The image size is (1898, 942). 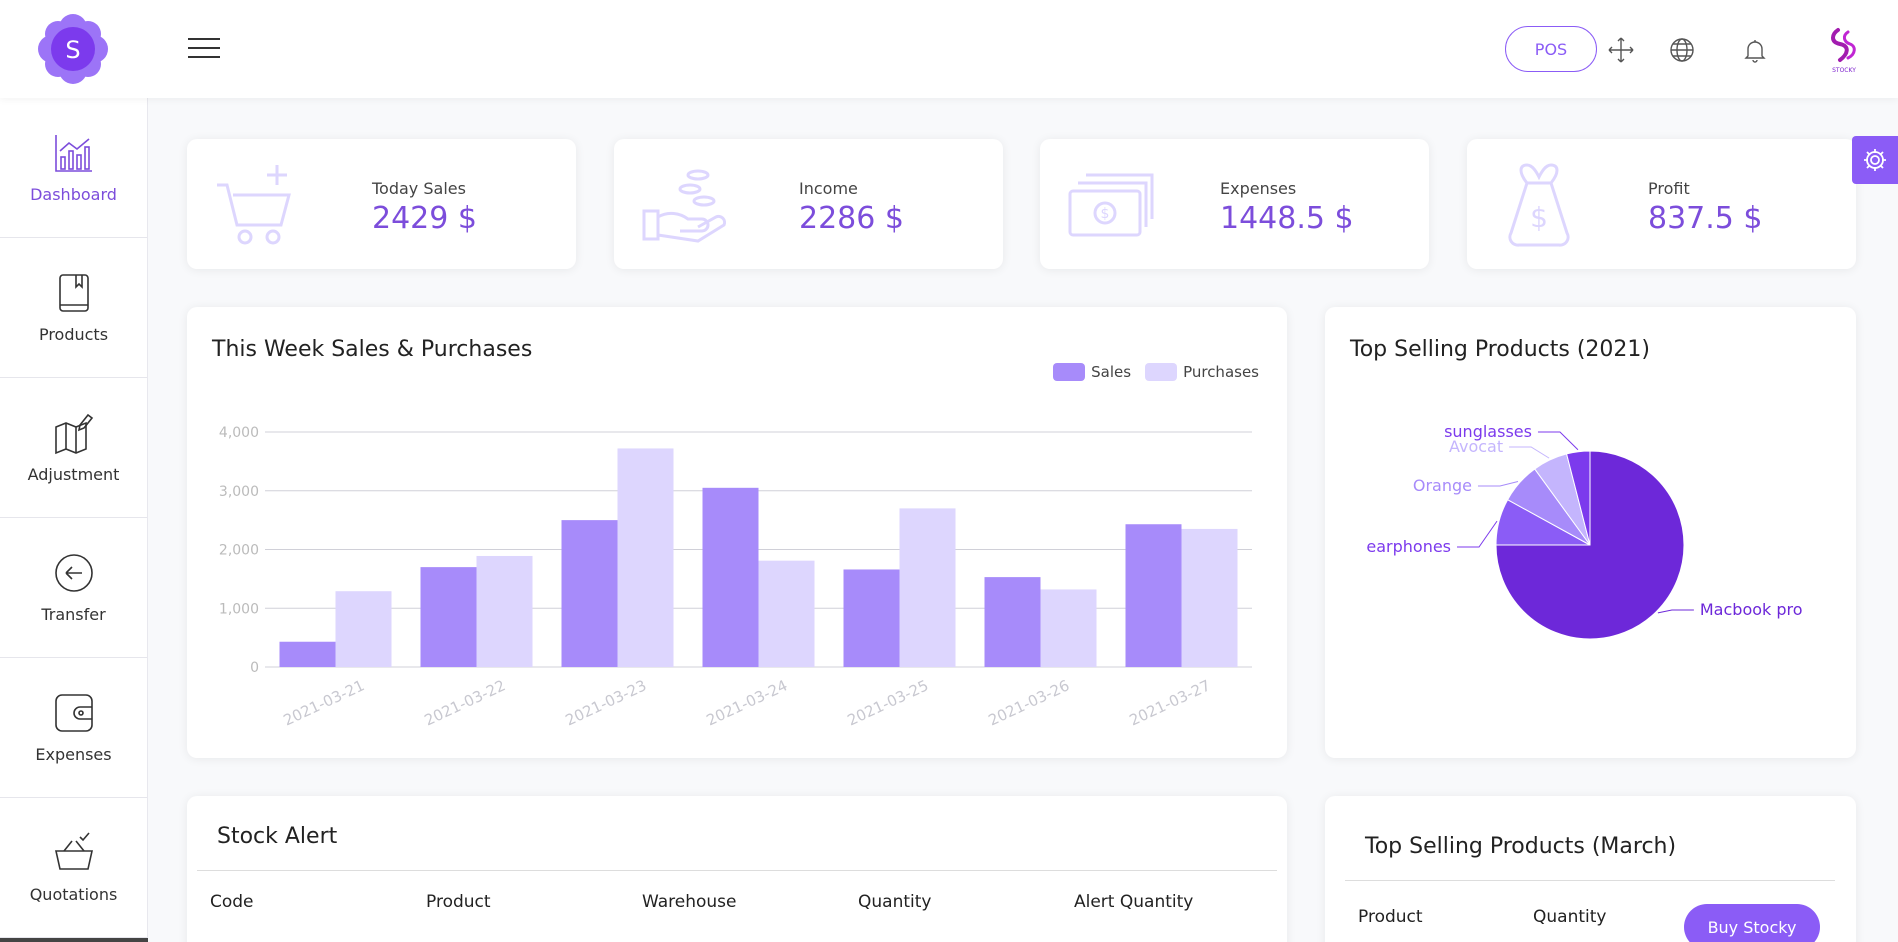 I want to click on chart-legend: Sales Purchases, so click(x=1156, y=372).